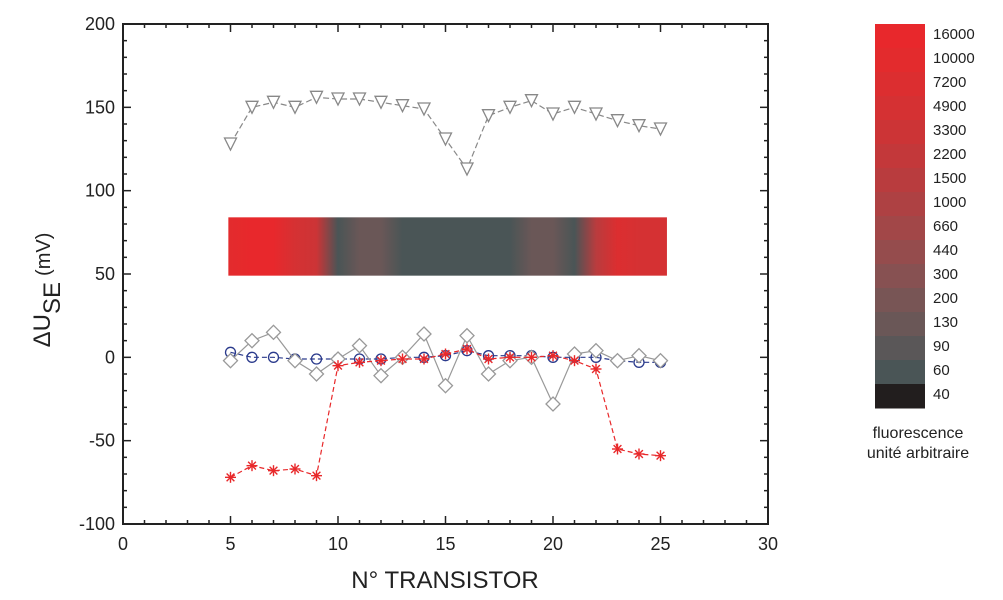 This screenshot has width=1003, height=600. What do you see at coordinates (100, 107) in the screenshot?
I see `y-tick-label: 150` at bounding box center [100, 107].